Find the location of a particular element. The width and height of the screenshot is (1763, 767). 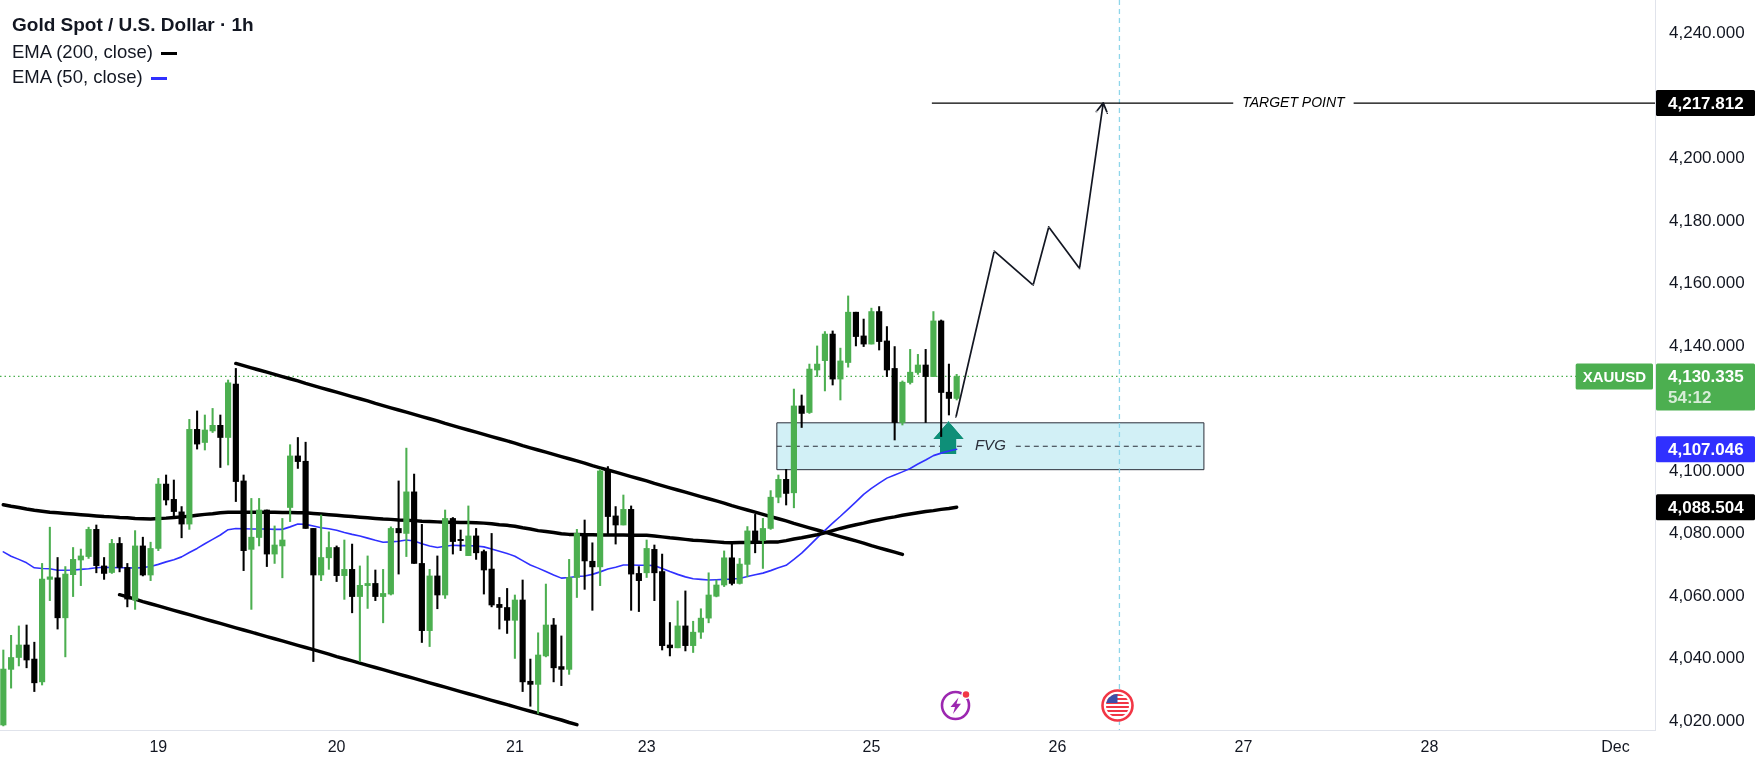

legend-label: EMA (200, close) is located at coordinates (82, 51).